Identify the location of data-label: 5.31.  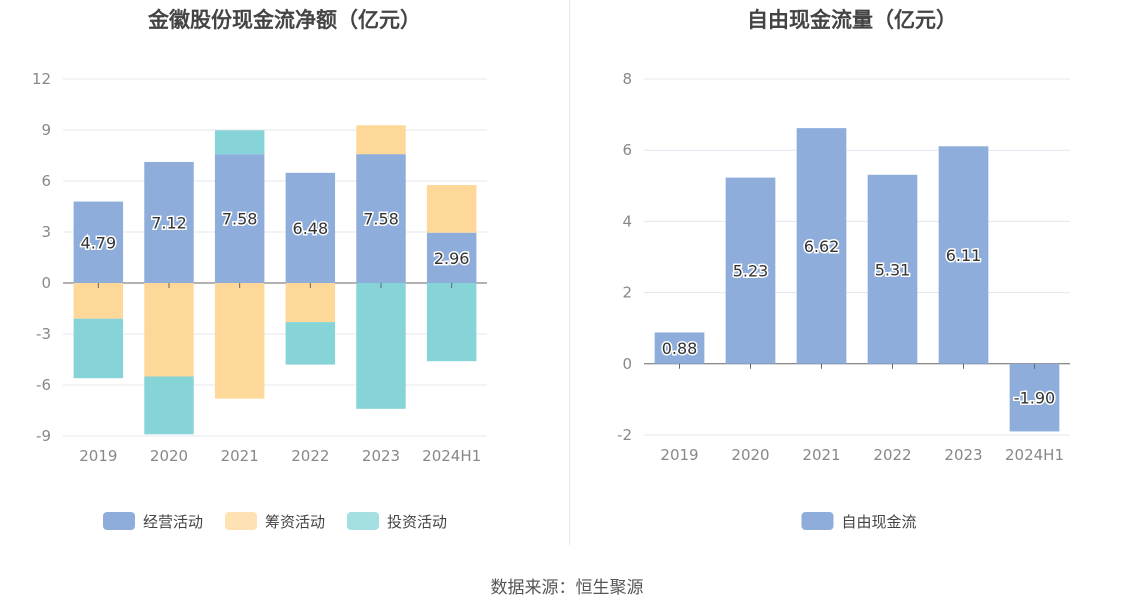
(893, 269).